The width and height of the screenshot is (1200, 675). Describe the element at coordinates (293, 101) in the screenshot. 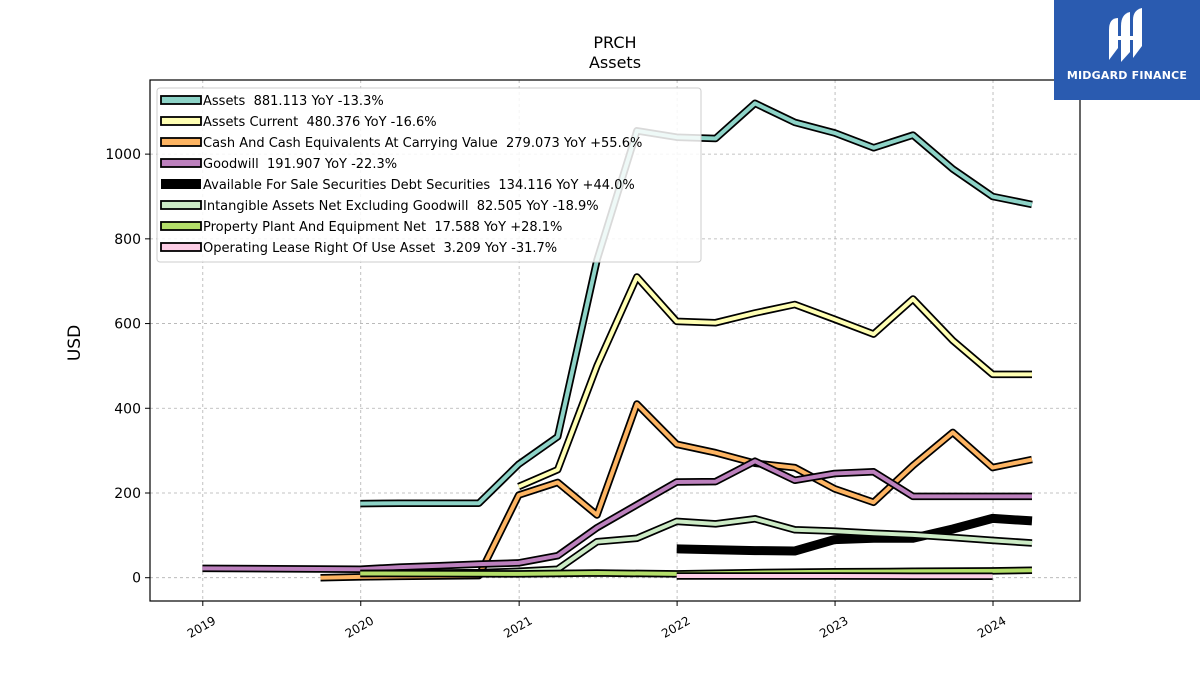

I see `legend-label: Assets 881.113 YoY -13.3%` at that location.